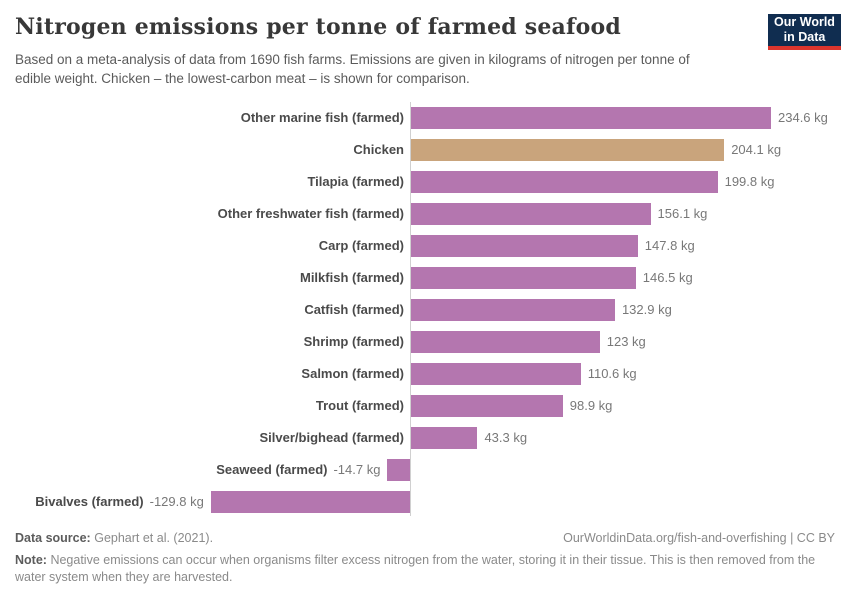 The image size is (850, 600). What do you see at coordinates (669, 245) in the screenshot?
I see `bar-value-carp-farmed: 147.8 kg` at bounding box center [669, 245].